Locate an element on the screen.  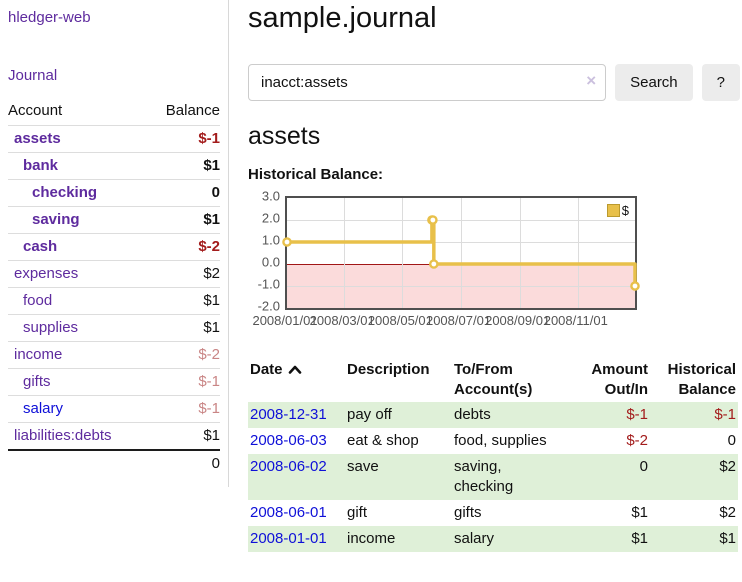
y-tick-label: 1.0 is located at coordinates (270, 240).